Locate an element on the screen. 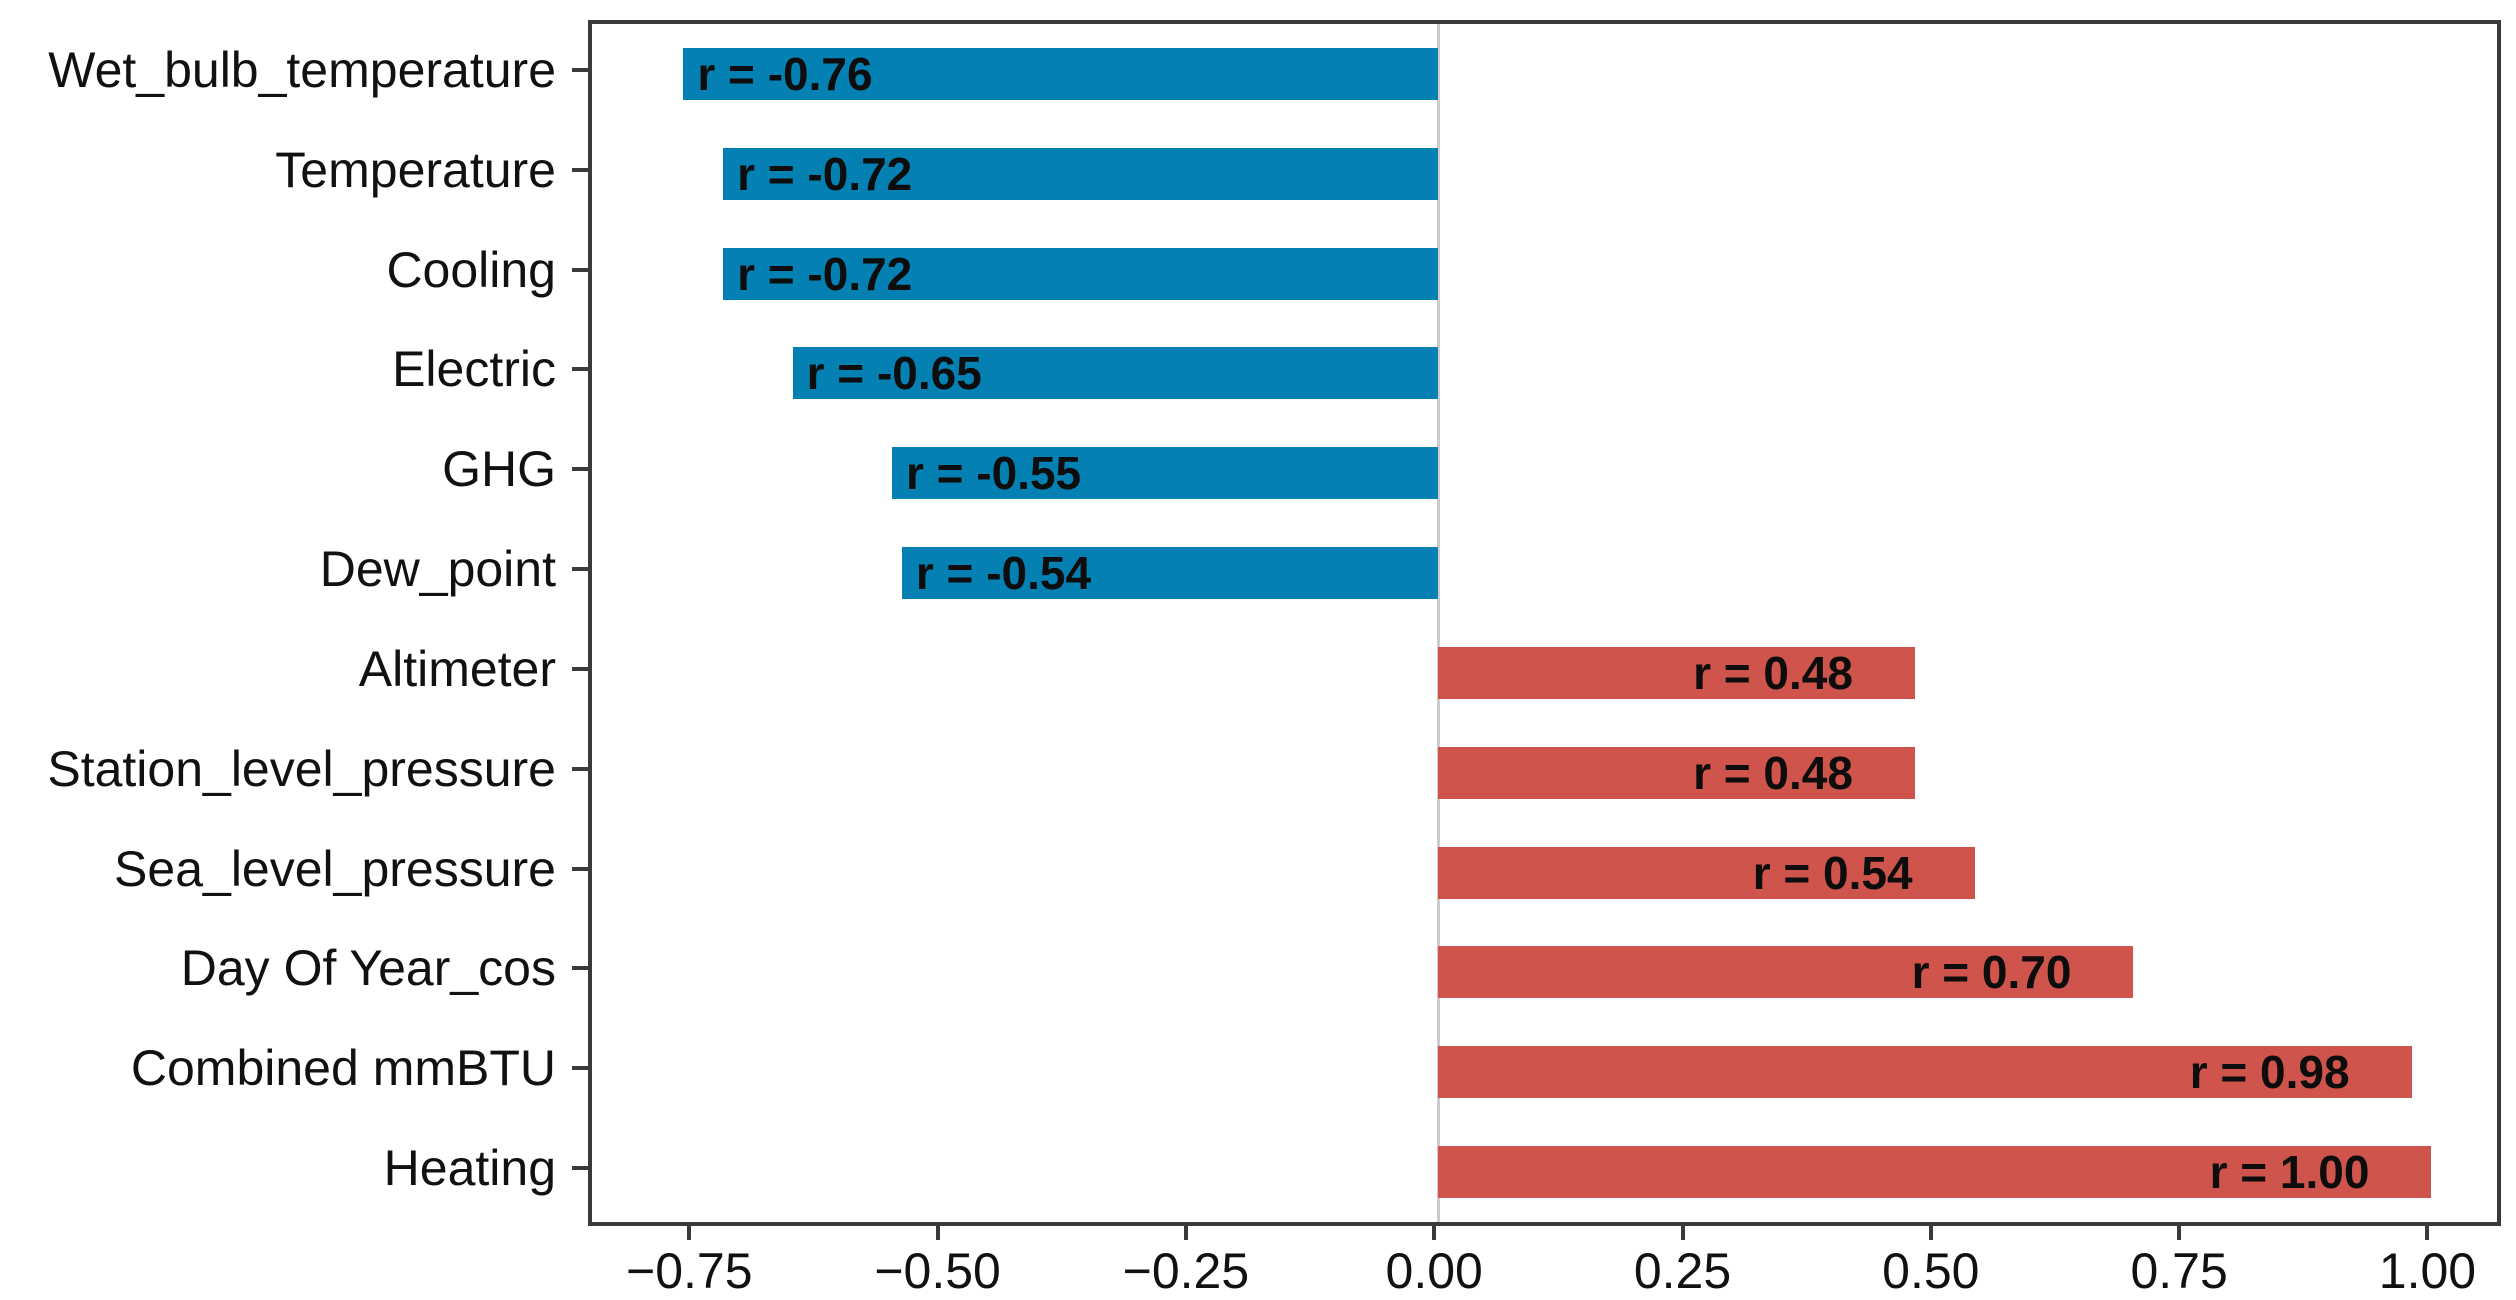 This screenshot has width=2516, height=1300. x-tick-label: −0.50 is located at coordinates (937, 1271).